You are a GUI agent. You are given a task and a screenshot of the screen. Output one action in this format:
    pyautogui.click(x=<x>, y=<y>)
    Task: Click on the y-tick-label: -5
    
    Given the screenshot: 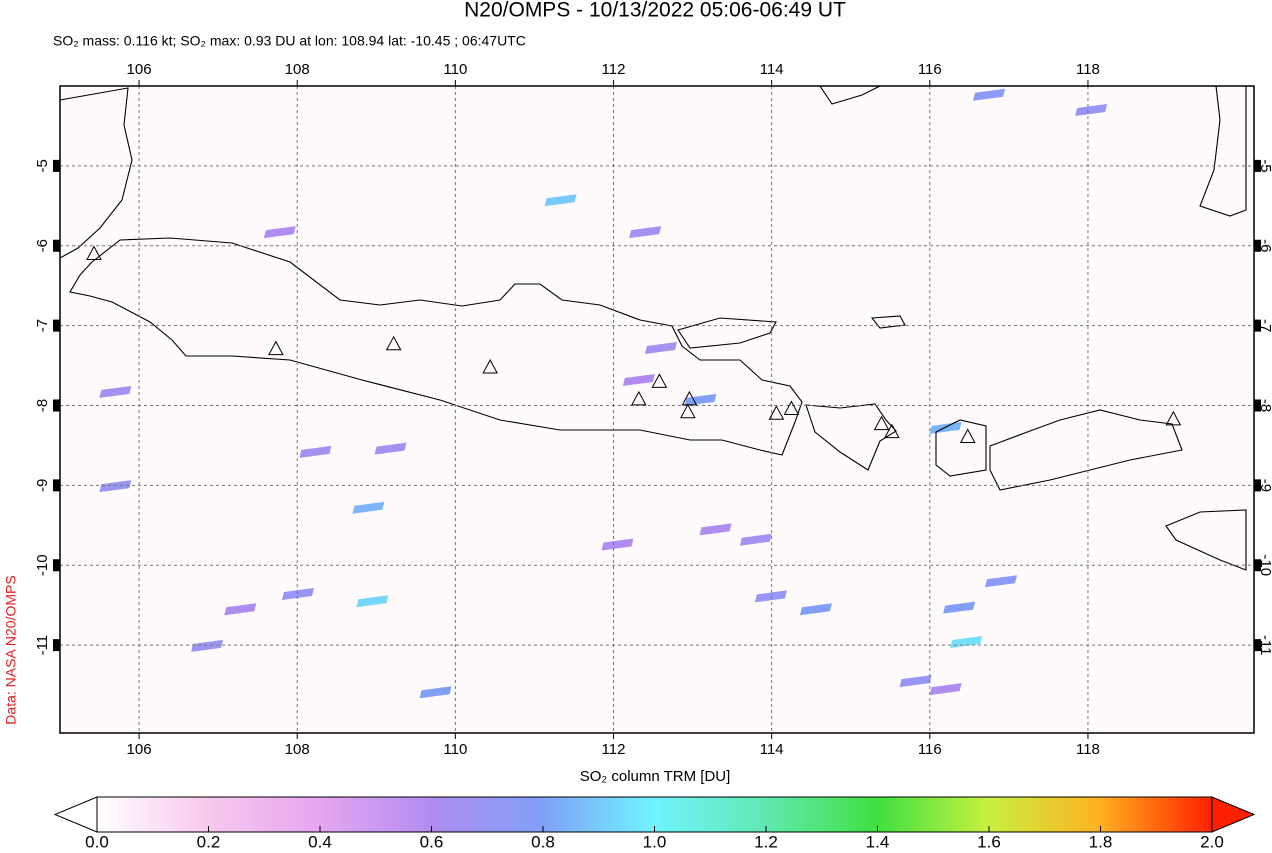 What is the action you would take?
    pyautogui.click(x=1264, y=165)
    